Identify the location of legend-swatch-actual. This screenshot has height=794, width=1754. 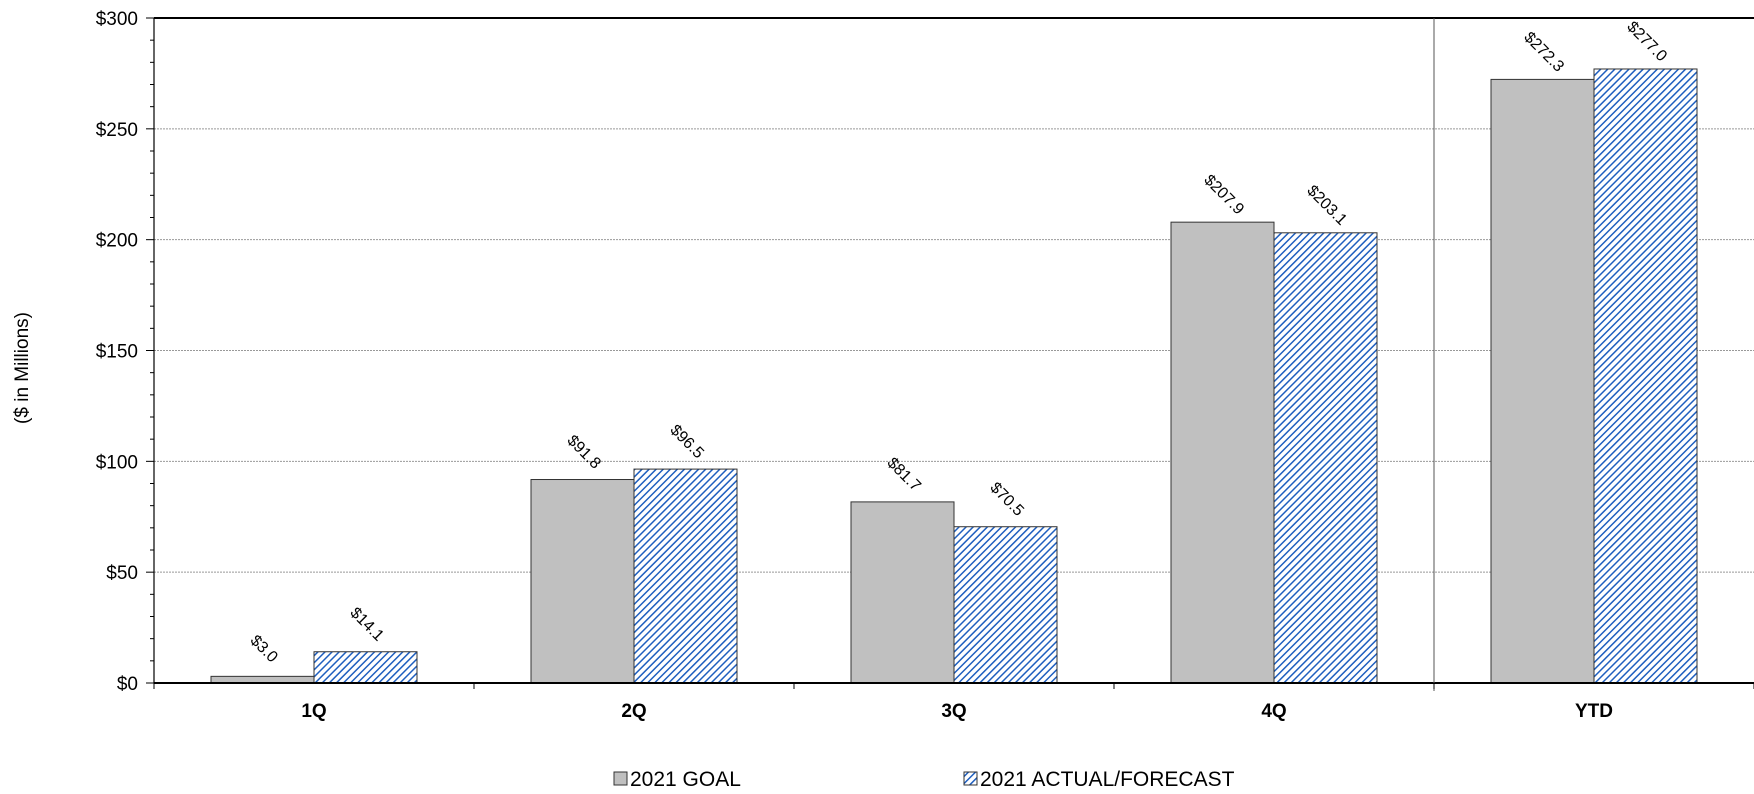
(970, 778).